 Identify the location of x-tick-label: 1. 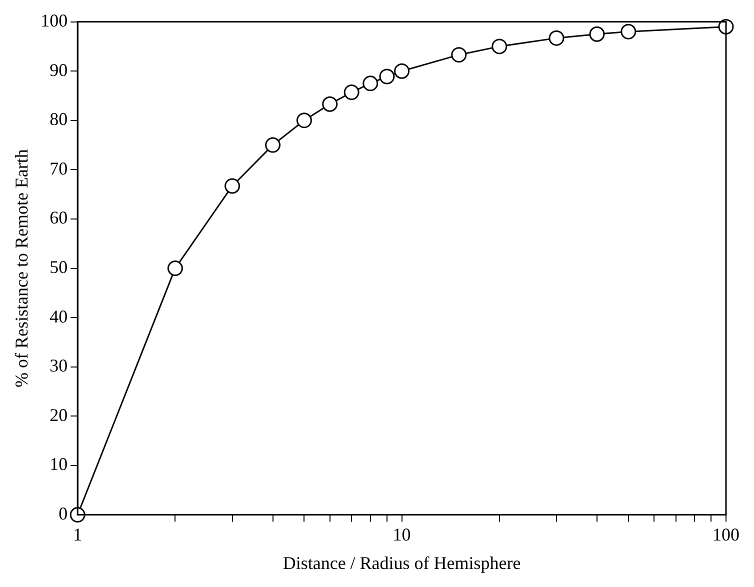
(77, 534).